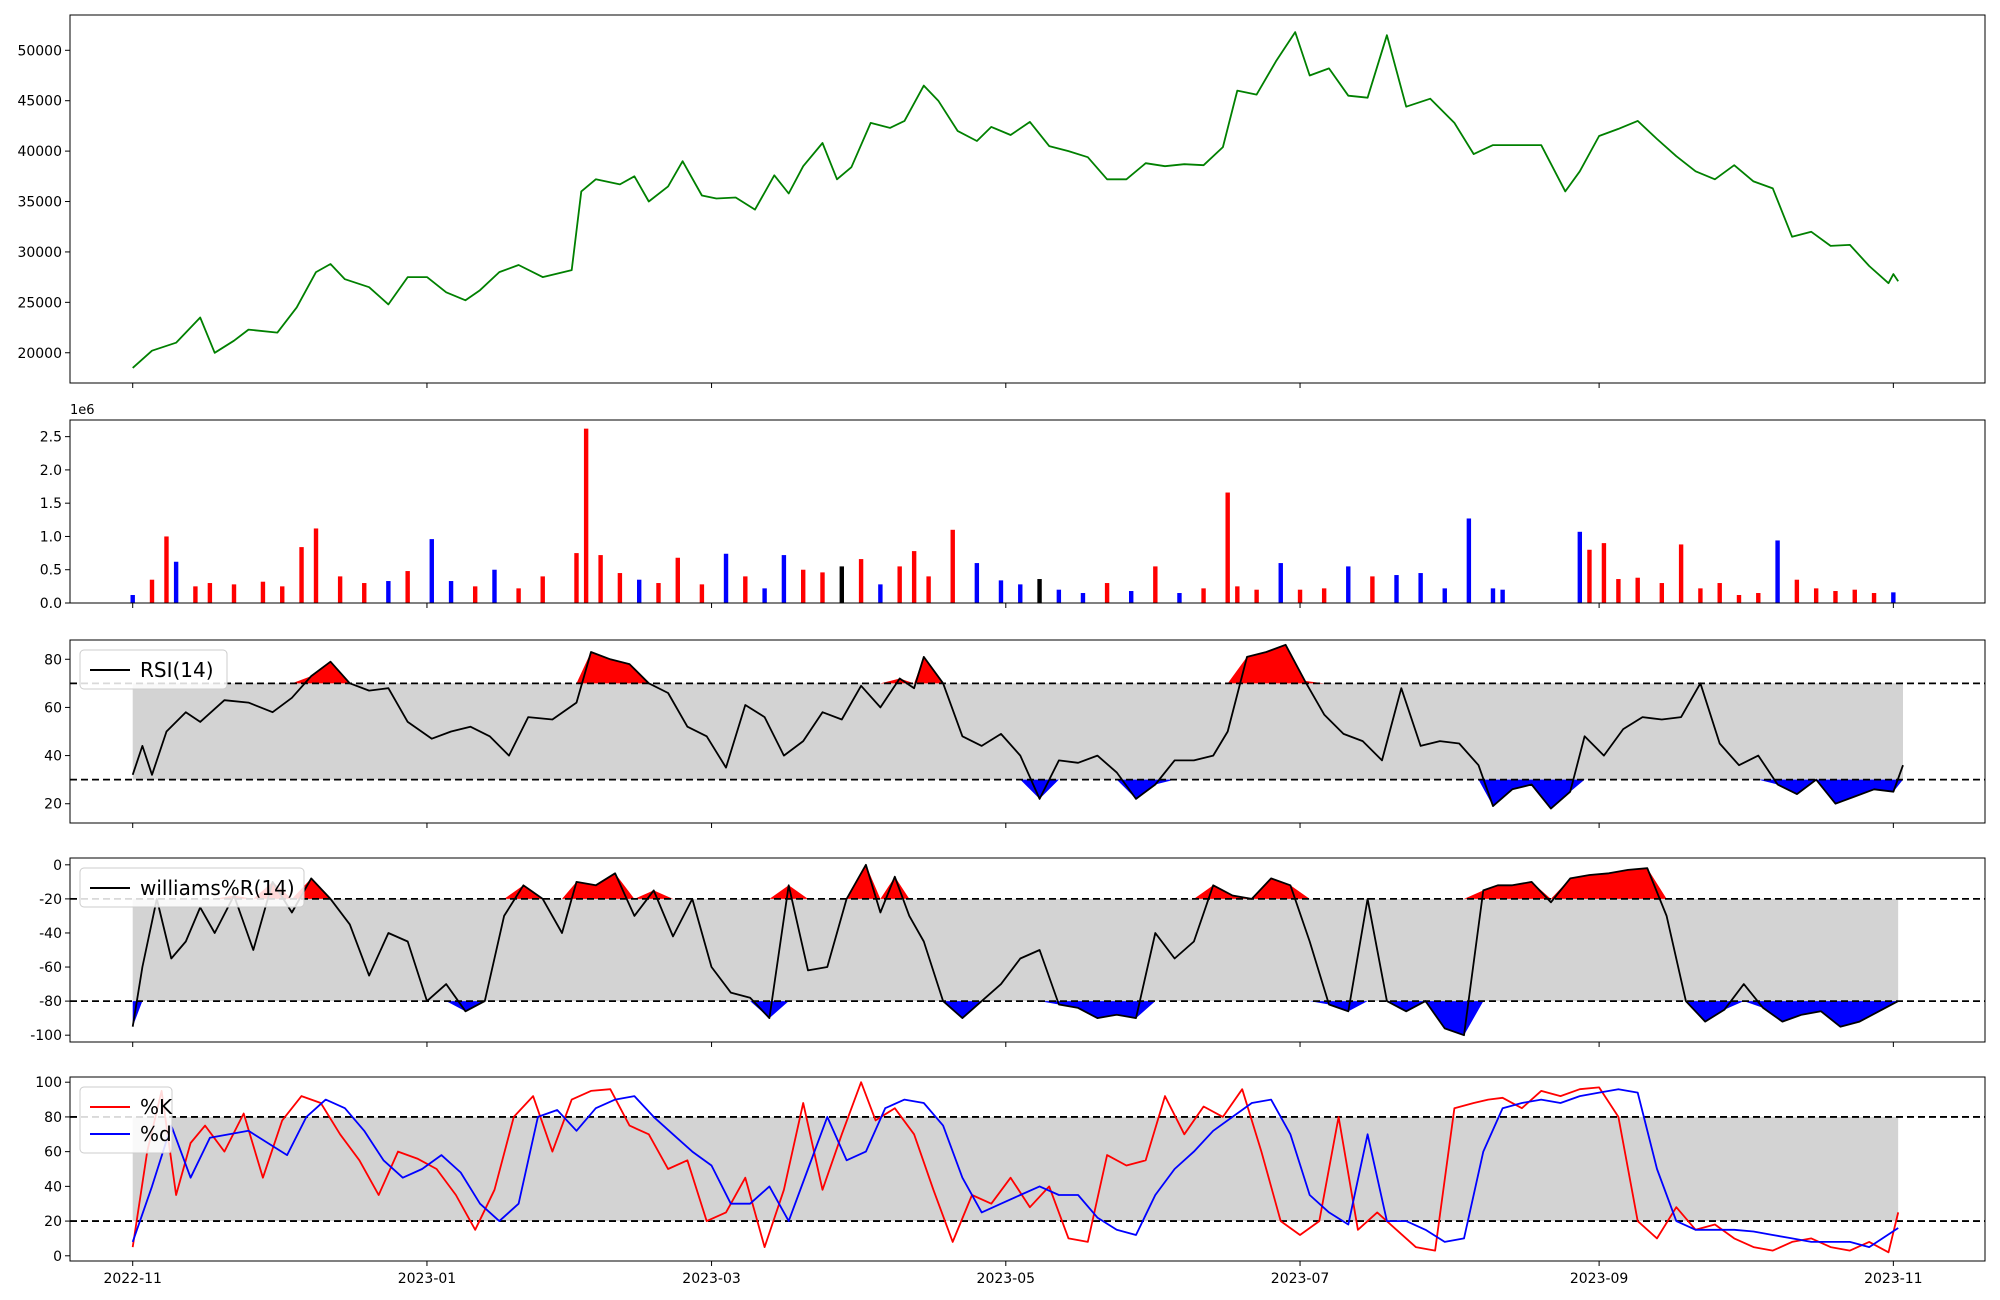 Image resolution: width=2000 pixels, height=1300 pixels. I want to click on x-tick-label: 2023-11, so click(1893, 1279).